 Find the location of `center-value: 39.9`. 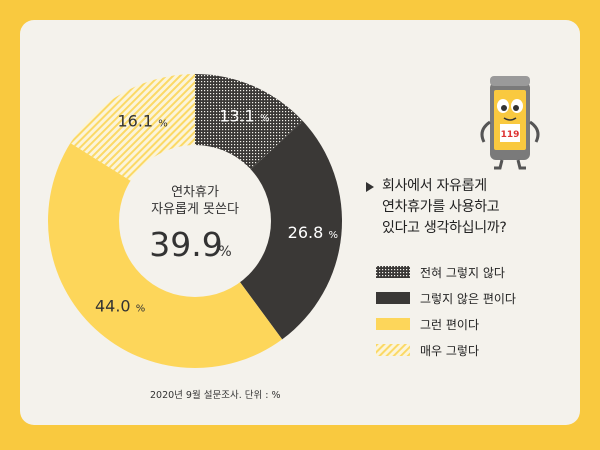

center-value: 39.9 is located at coordinates (185, 244).